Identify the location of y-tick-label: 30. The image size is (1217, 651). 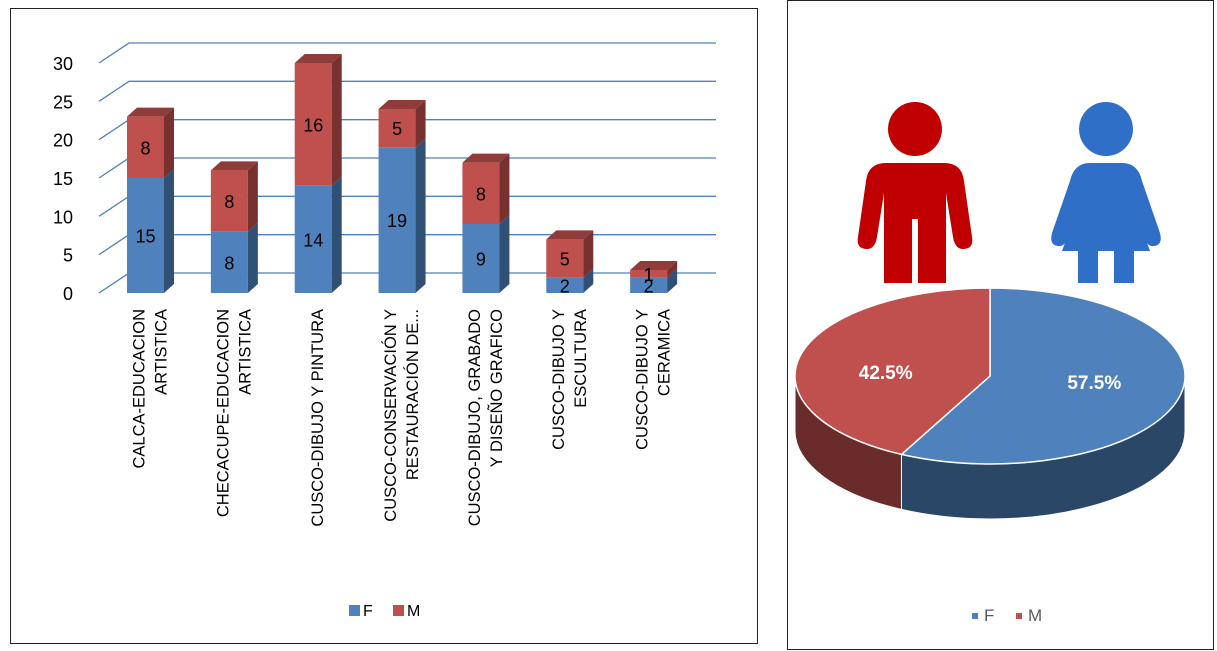
(63, 64).